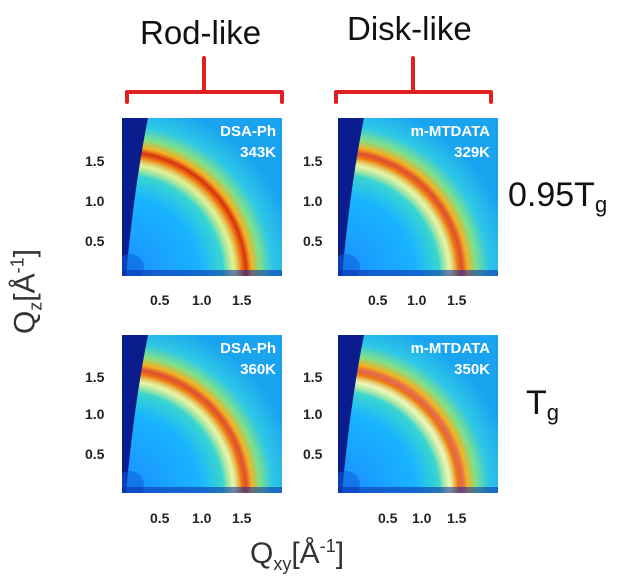  Describe the element at coordinates (536, 403) in the screenshot. I see `row-label-value: T` at that location.